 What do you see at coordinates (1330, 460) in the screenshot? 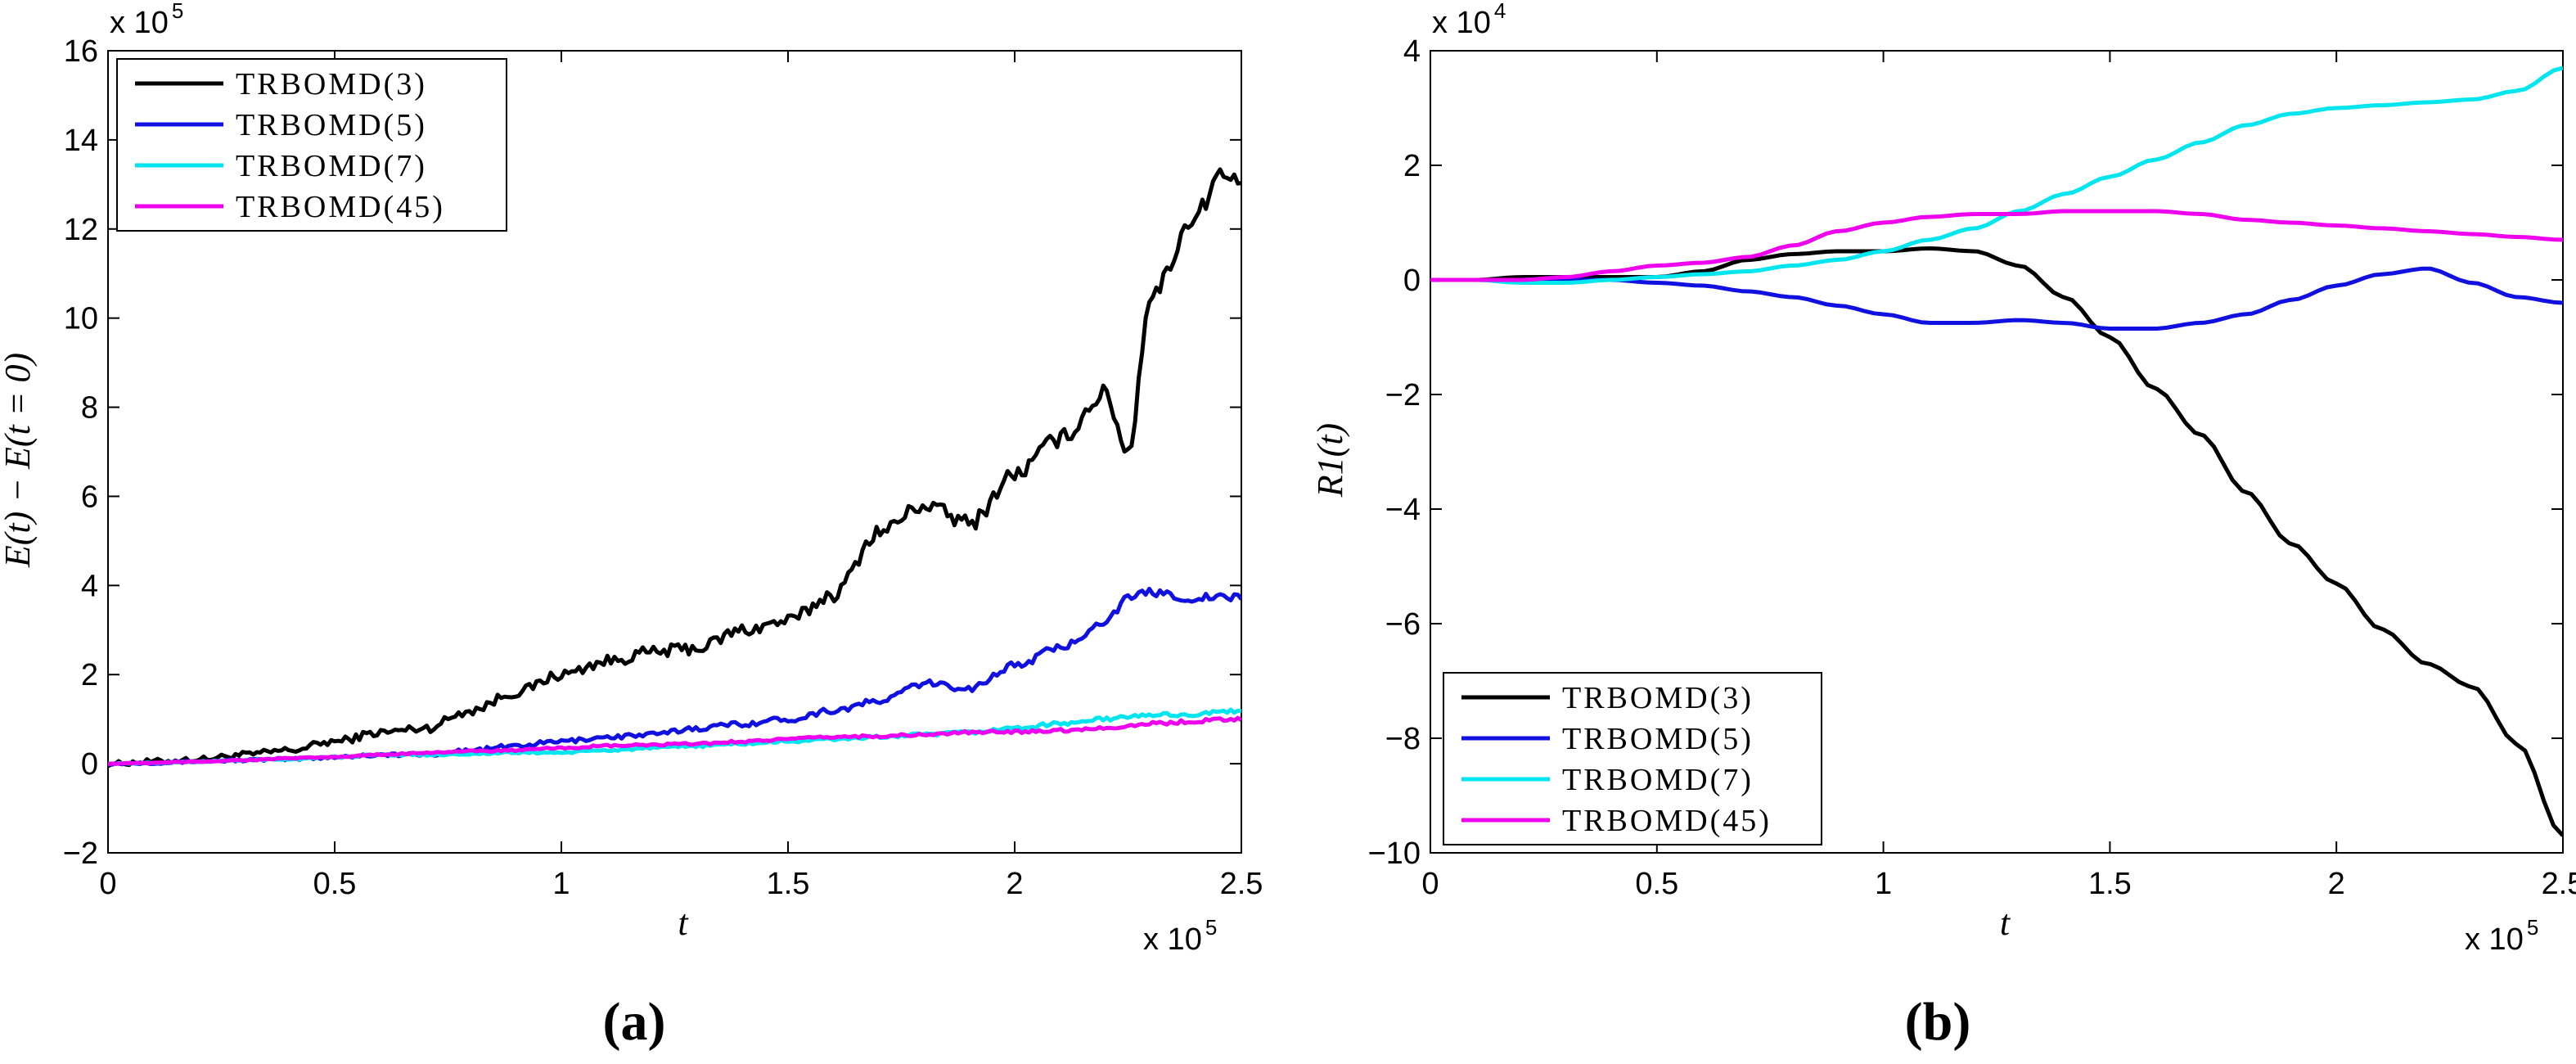
I see `y-axis-label: R1(t)` at bounding box center [1330, 460].